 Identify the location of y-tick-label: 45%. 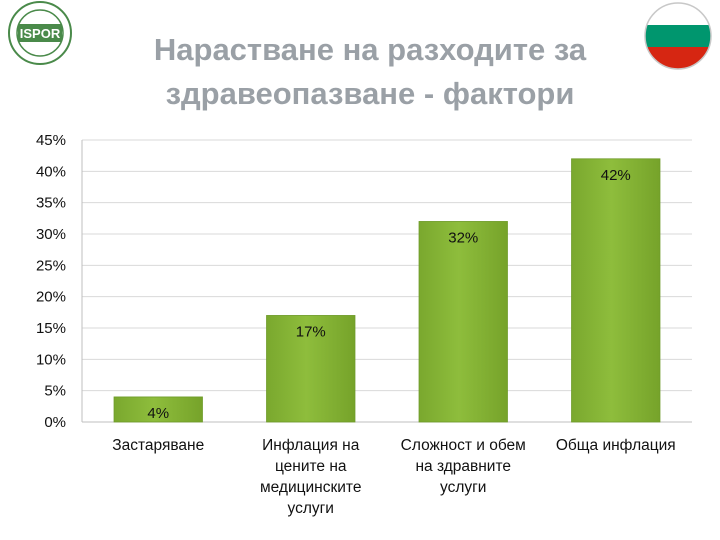
(51, 140).